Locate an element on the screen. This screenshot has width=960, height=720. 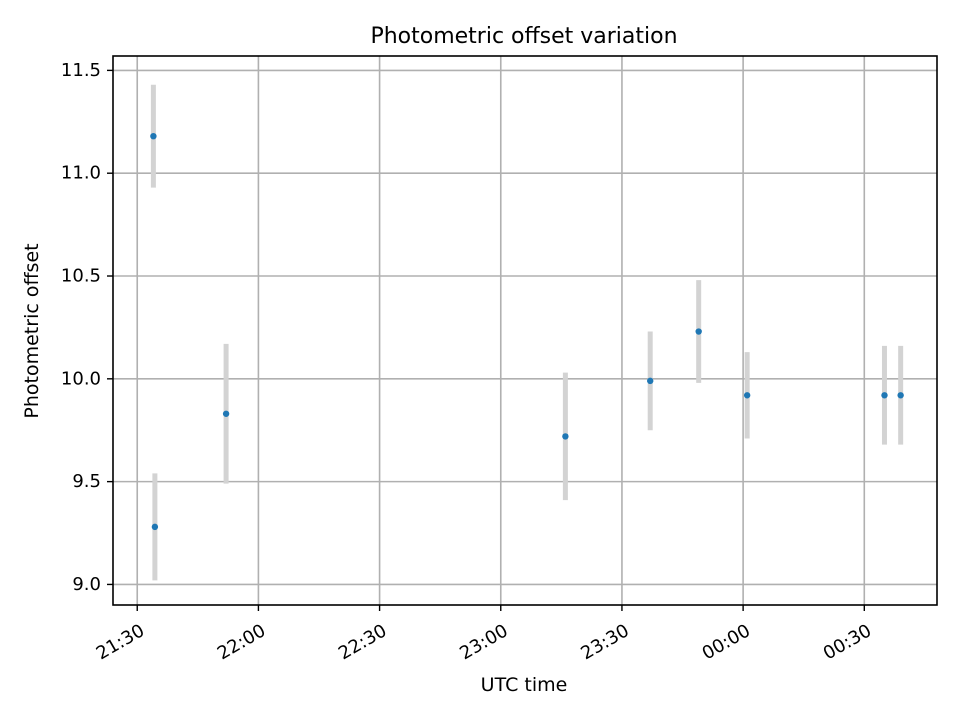
x-tick-label: 22:00 is located at coordinates (241, 642).